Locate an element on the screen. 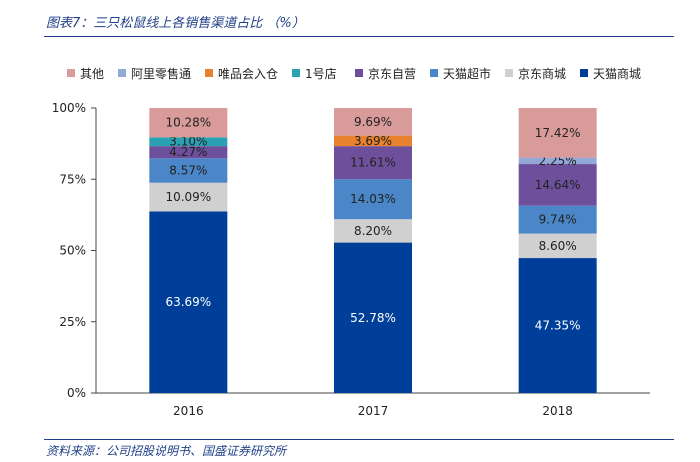  data-label: 3.69% is located at coordinates (373, 141).